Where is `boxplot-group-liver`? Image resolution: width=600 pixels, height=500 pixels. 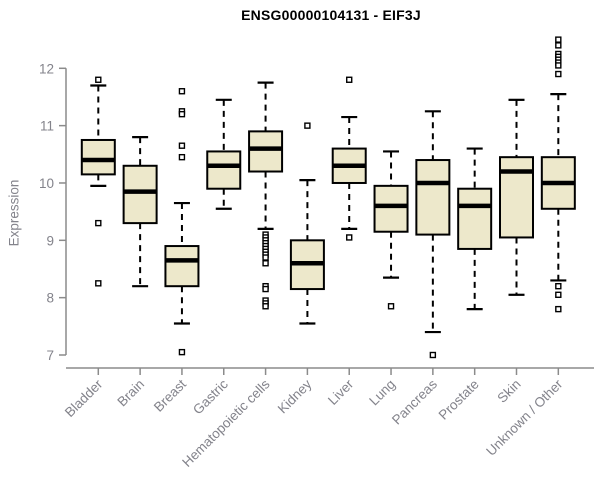
boxplot-group-liver is located at coordinates (349, 158).